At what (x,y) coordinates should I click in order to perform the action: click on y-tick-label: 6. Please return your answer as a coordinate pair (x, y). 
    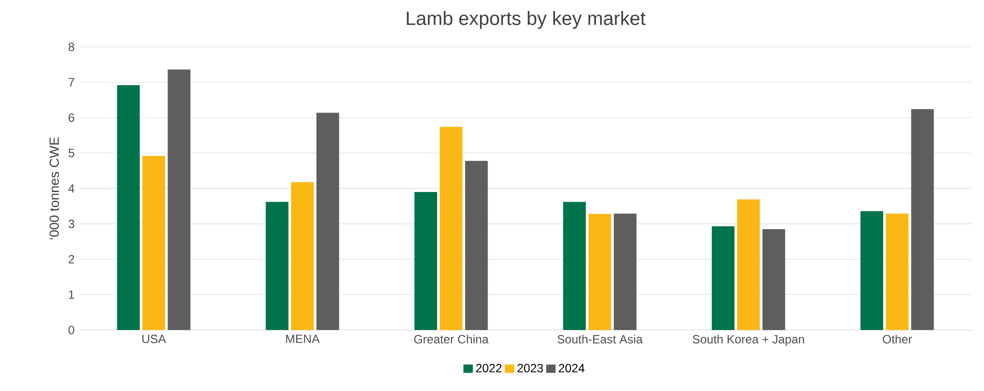
    Looking at the image, I should click on (71, 117).